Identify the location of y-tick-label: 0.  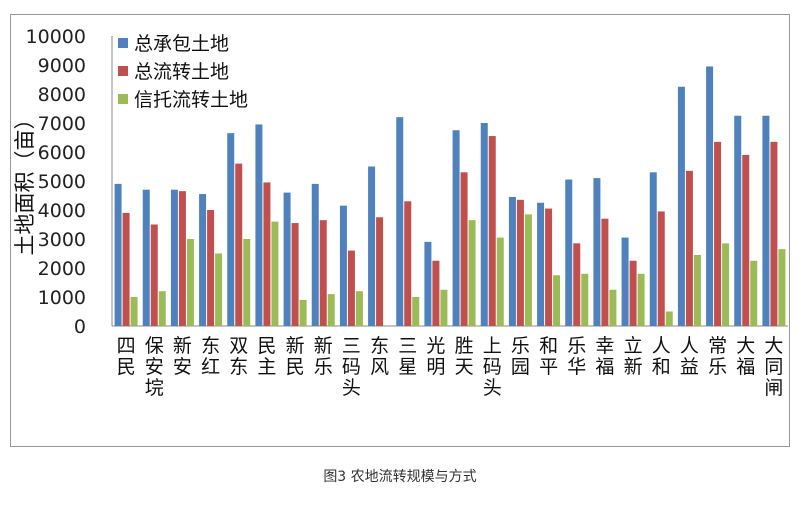
(80, 327).